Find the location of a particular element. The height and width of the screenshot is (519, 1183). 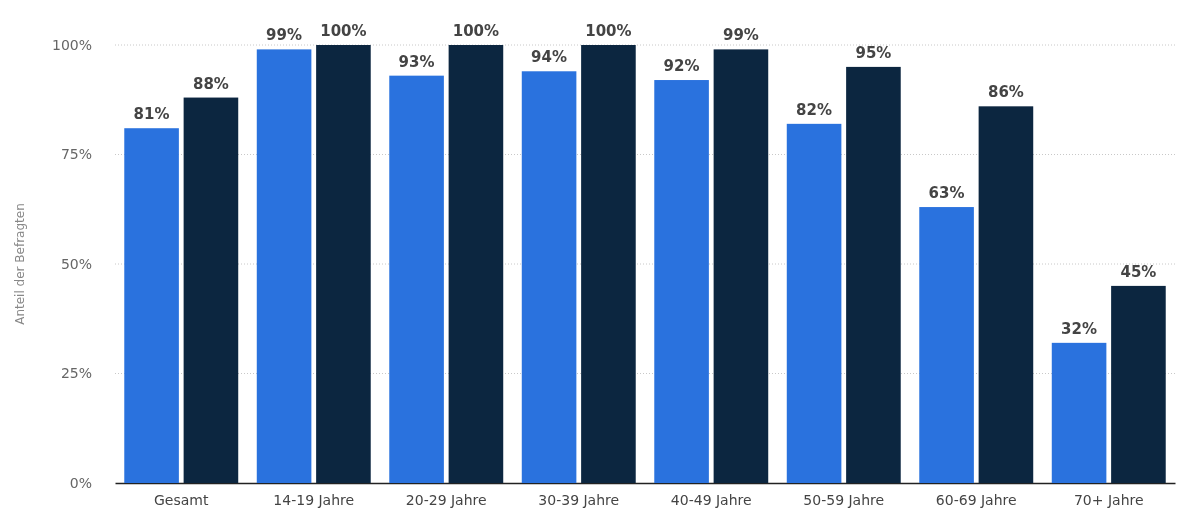

data-label: 81% is located at coordinates (151, 114).